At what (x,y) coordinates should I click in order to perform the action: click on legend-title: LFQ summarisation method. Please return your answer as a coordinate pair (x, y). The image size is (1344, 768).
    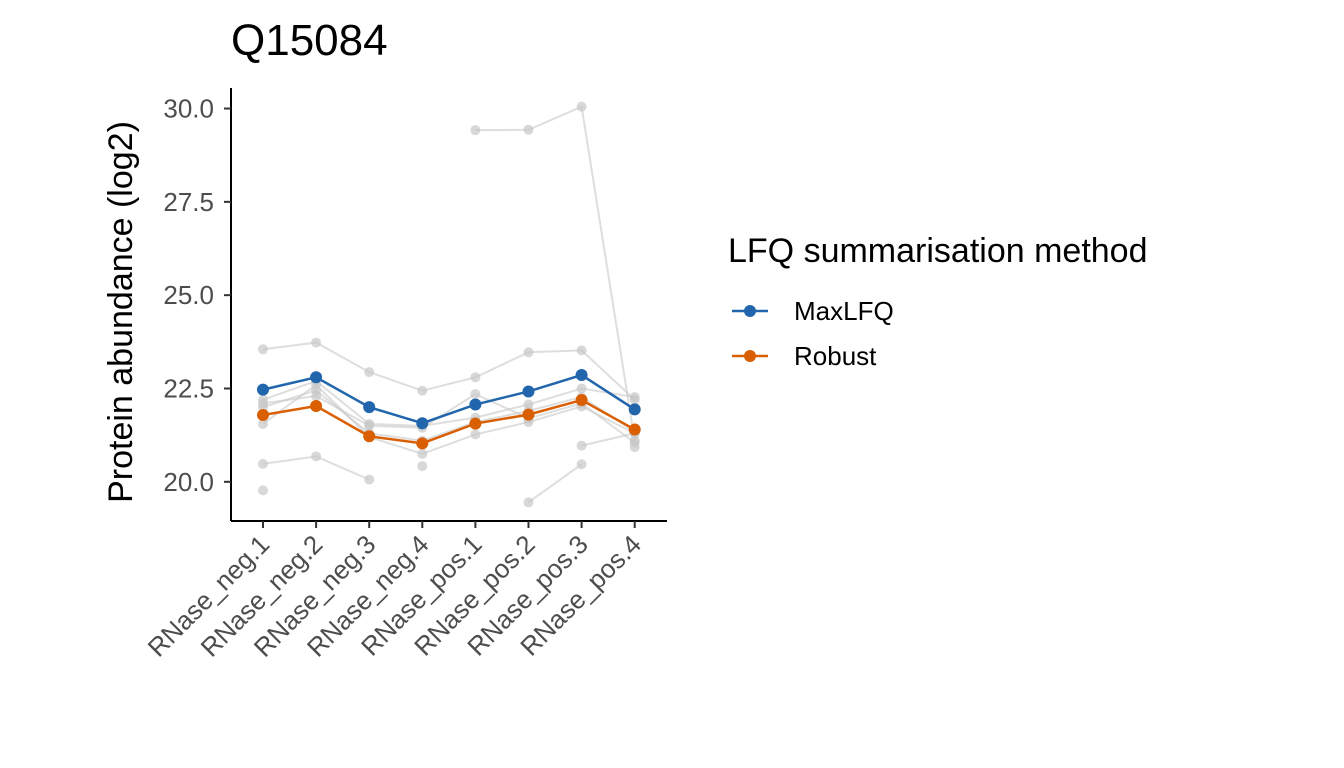
    Looking at the image, I should click on (938, 251).